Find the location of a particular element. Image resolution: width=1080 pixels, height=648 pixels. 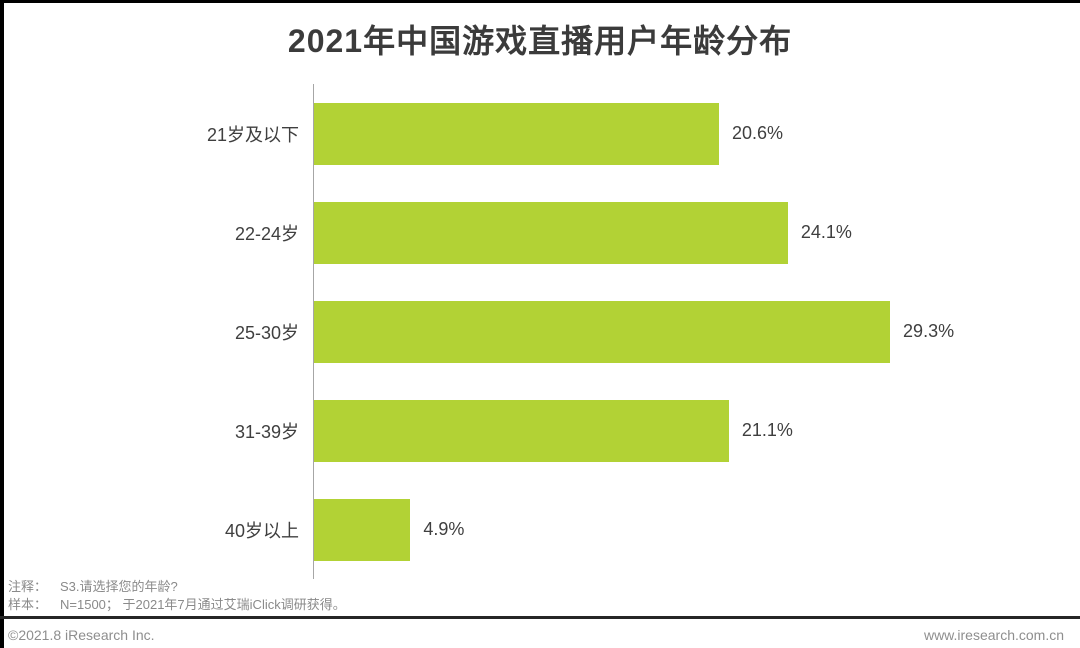

value-label: 4.9% is located at coordinates (444, 529).